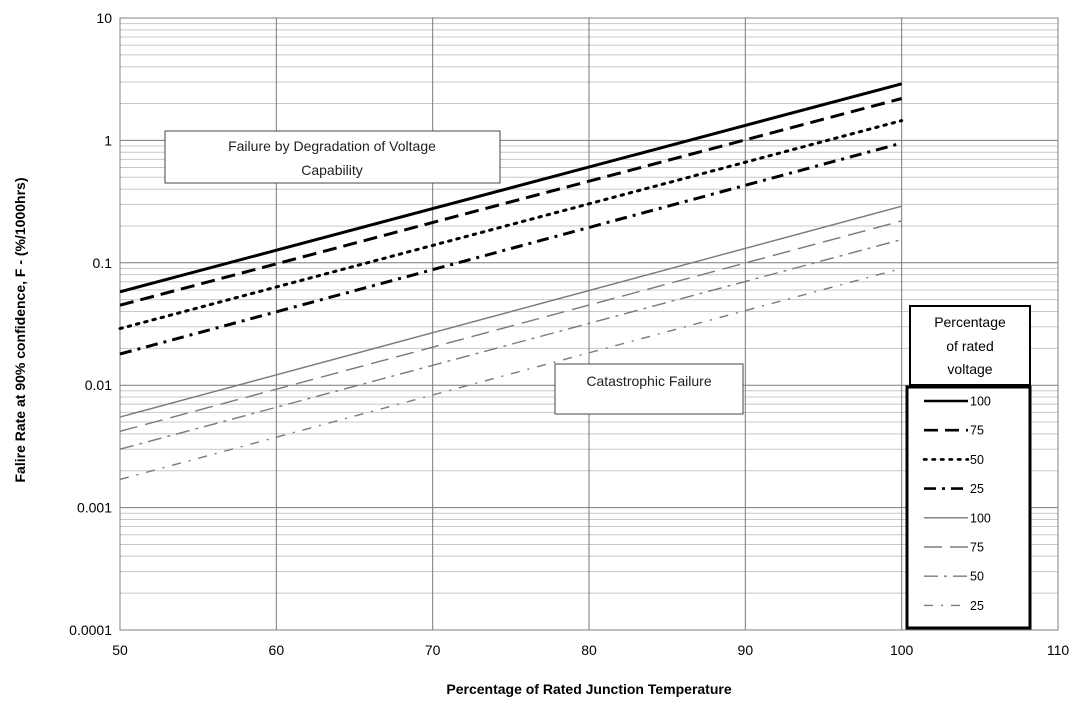  What do you see at coordinates (103, 263) in the screenshot?
I see `y-tick-label: 0.1` at bounding box center [103, 263].